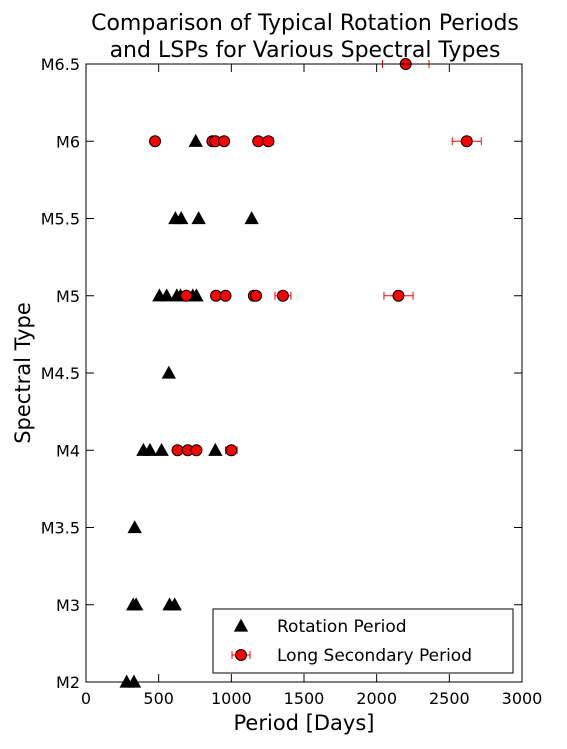 This screenshot has height=749, width=567. I want to click on y-tick-label: M2, so click(68, 682).